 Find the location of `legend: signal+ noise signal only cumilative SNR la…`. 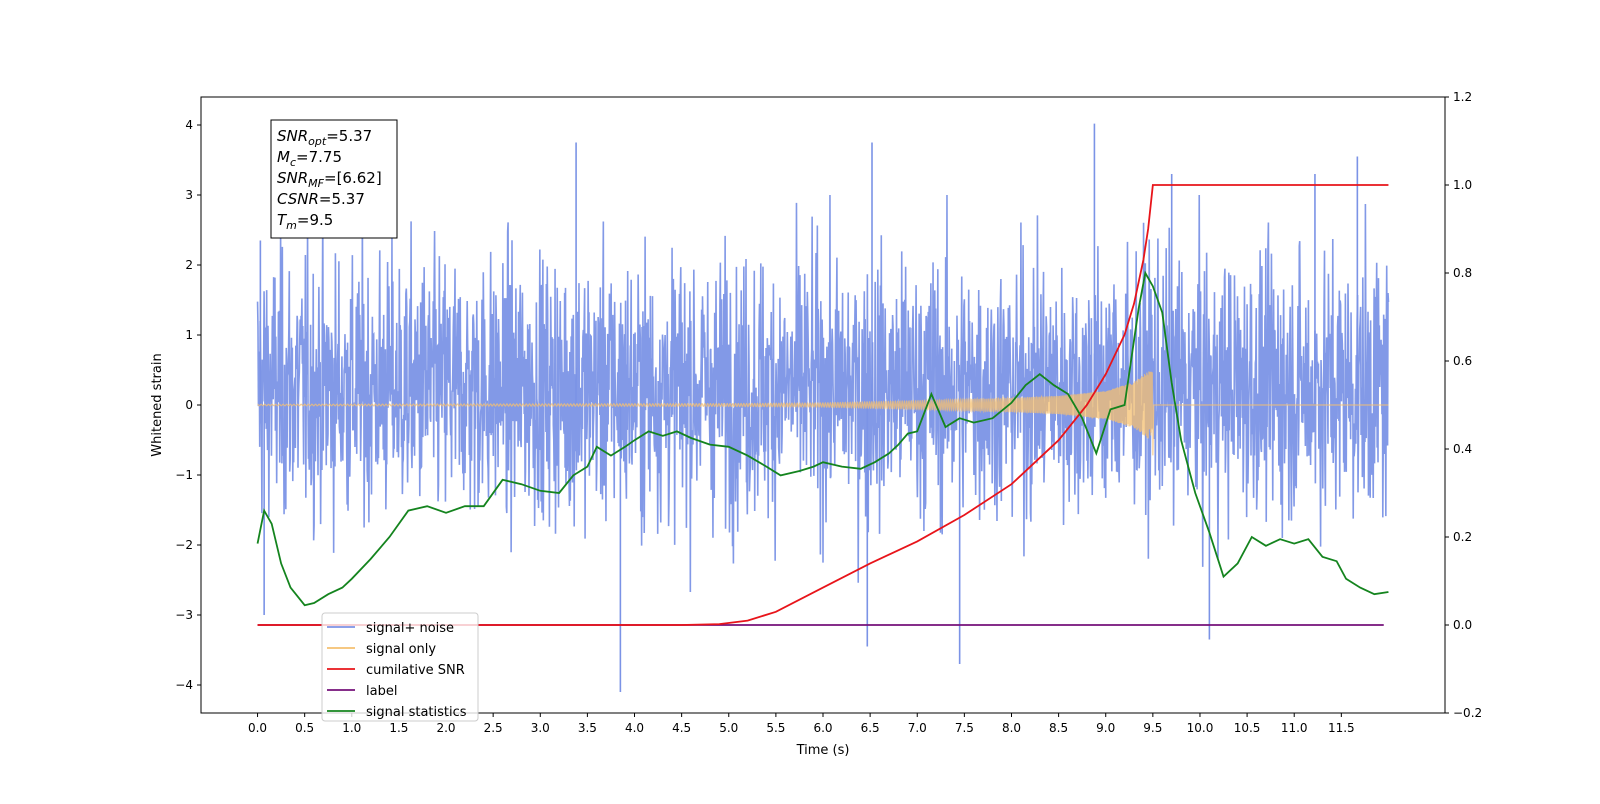

legend: signal+ noise signal only cumilative SNR la… is located at coordinates (400, 667).